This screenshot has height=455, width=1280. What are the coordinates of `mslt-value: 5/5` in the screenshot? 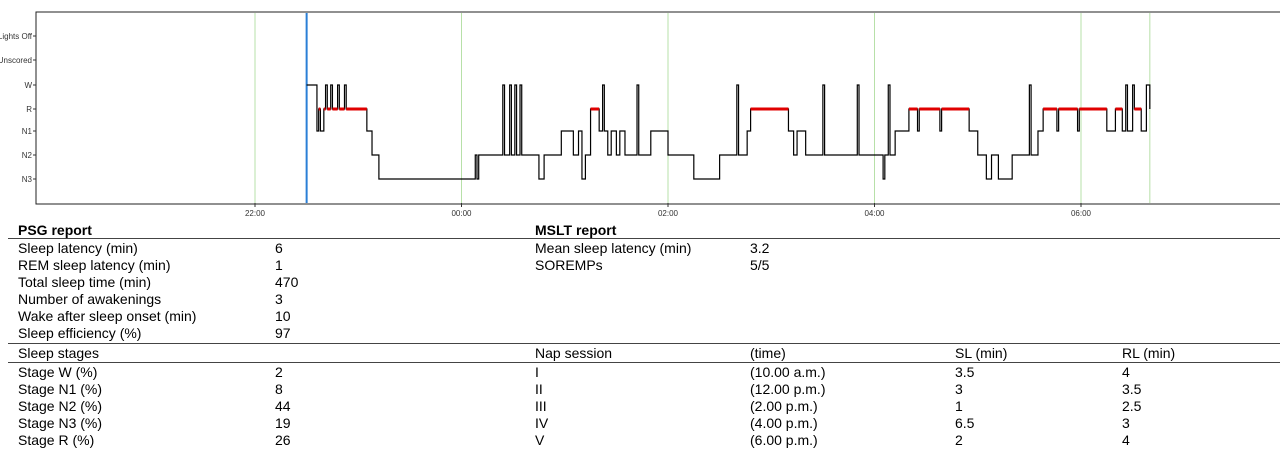 It's located at (760, 265).